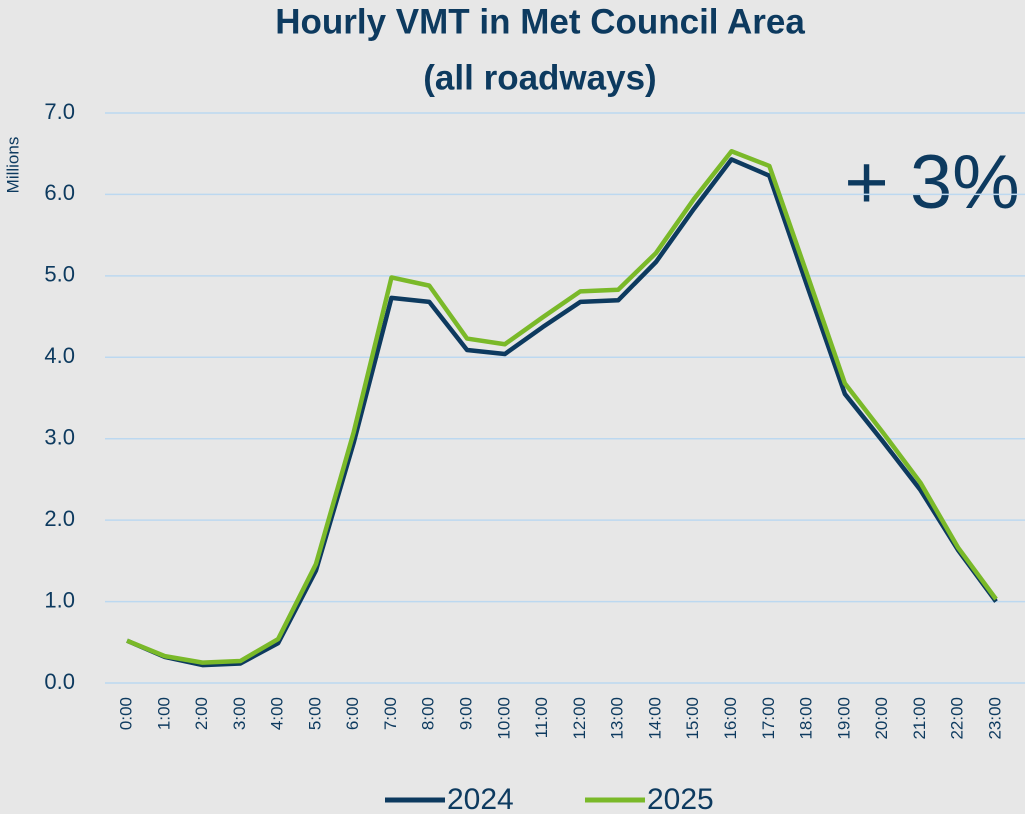 Image resolution: width=1025 pixels, height=814 pixels. I want to click on y-axis-label: Millions, so click(12, 165).